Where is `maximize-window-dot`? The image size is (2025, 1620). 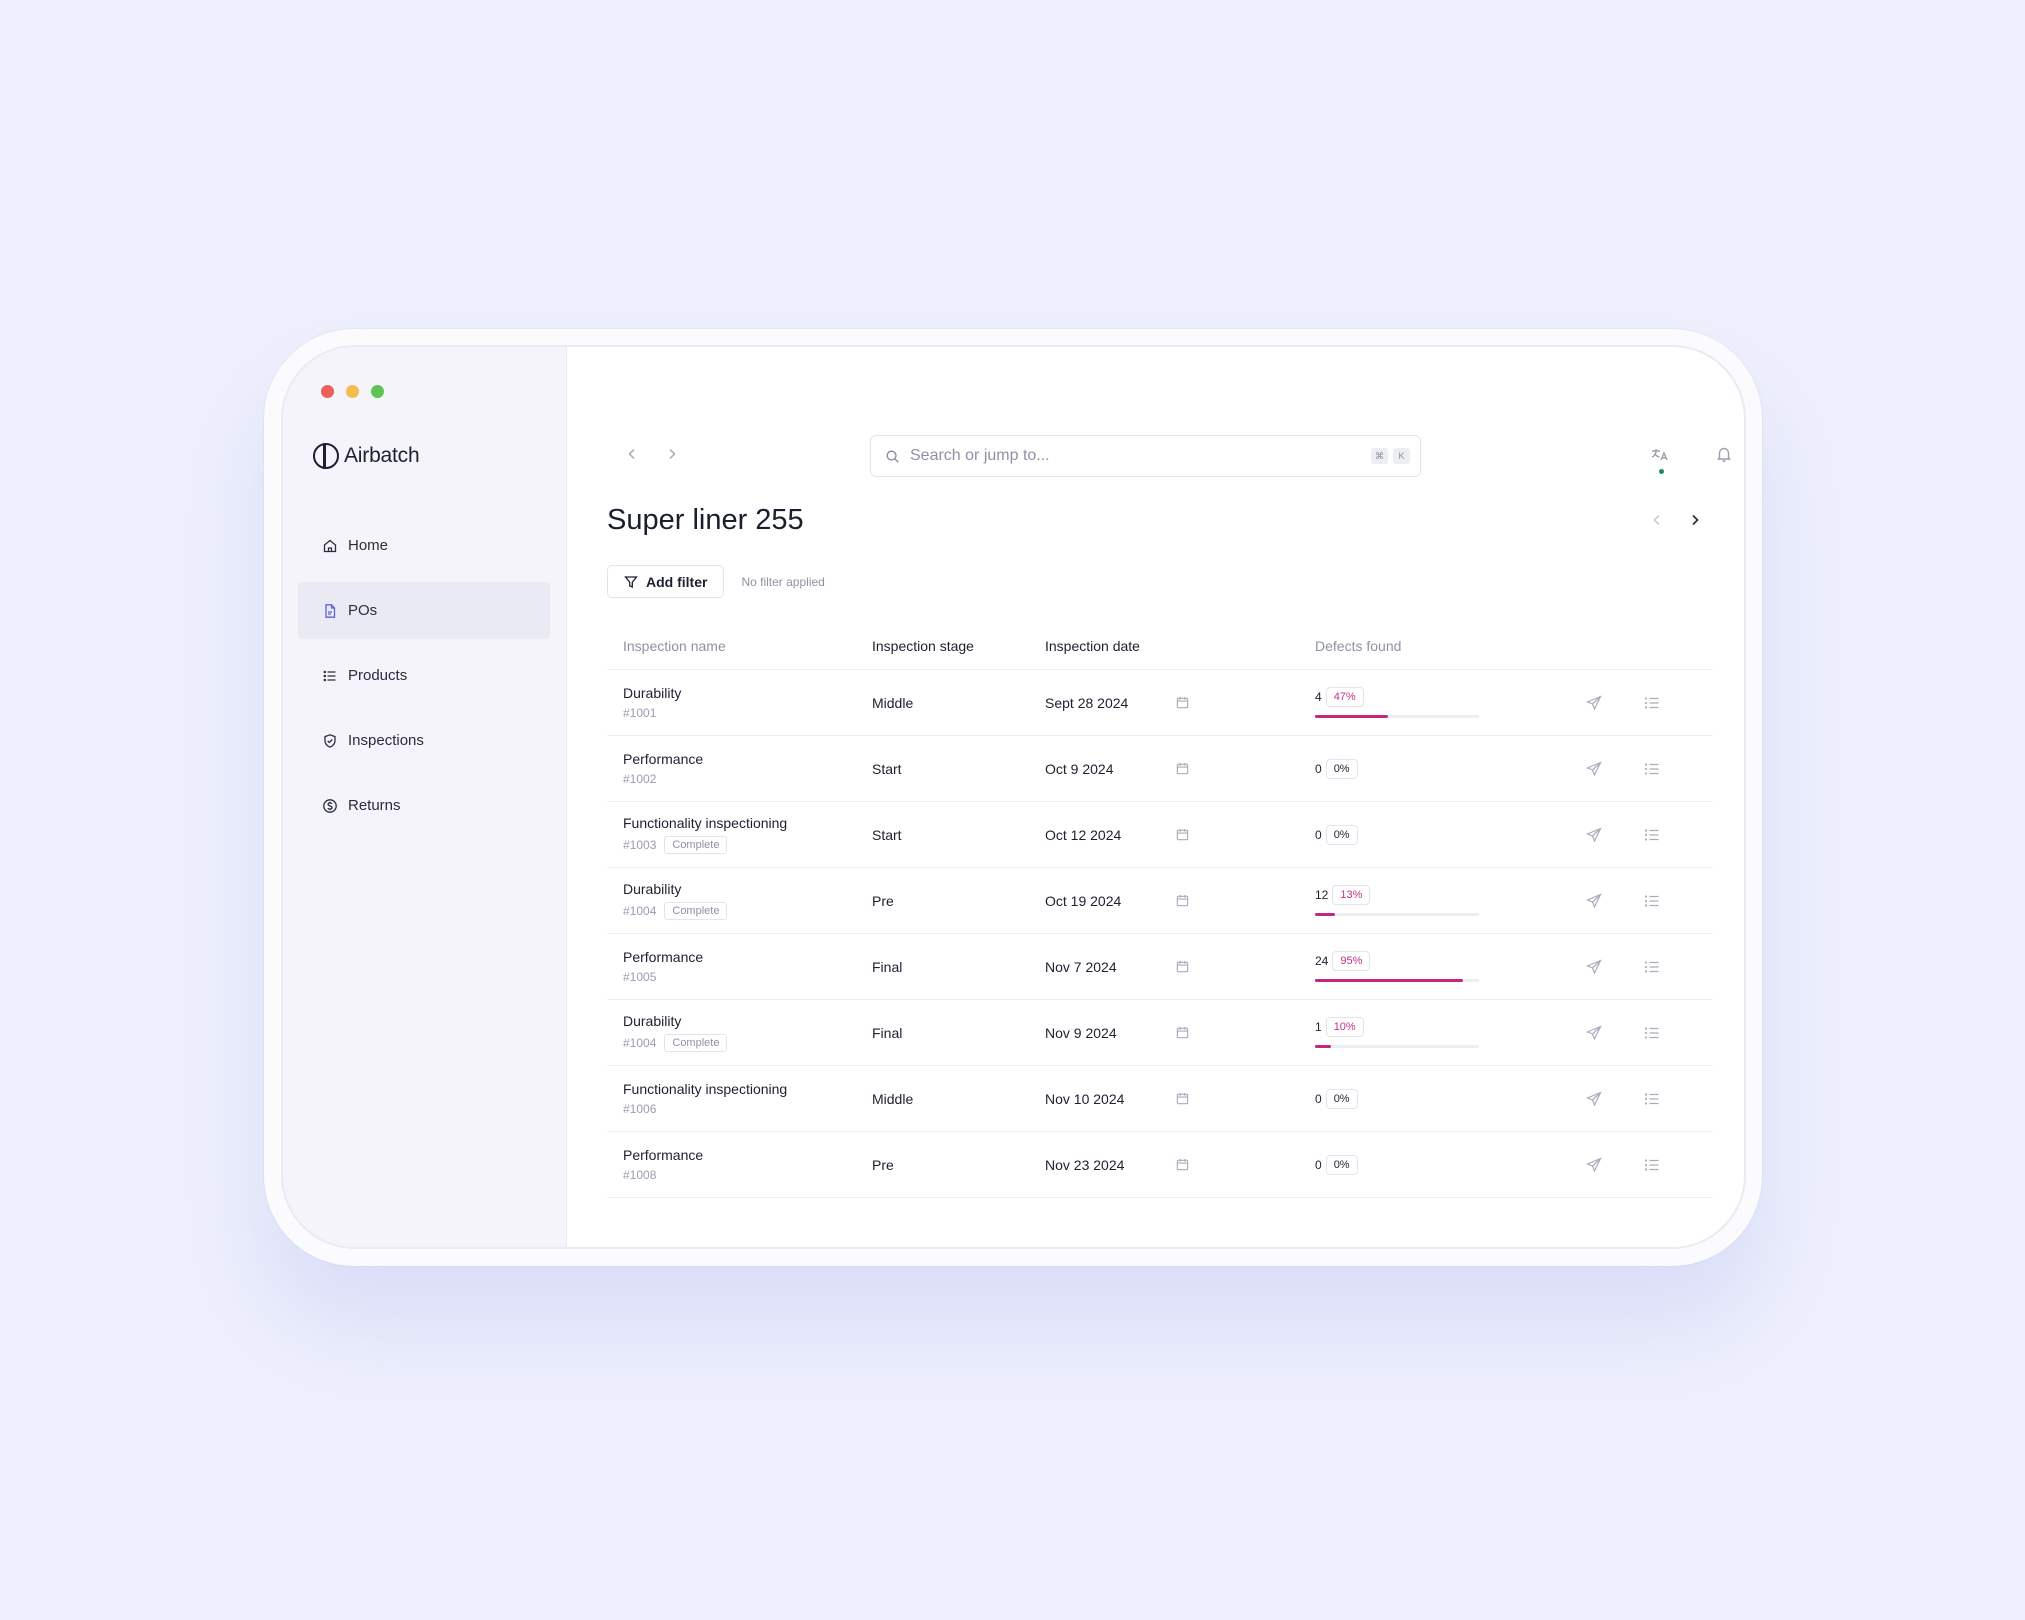
maximize-window-dot is located at coordinates (377, 391).